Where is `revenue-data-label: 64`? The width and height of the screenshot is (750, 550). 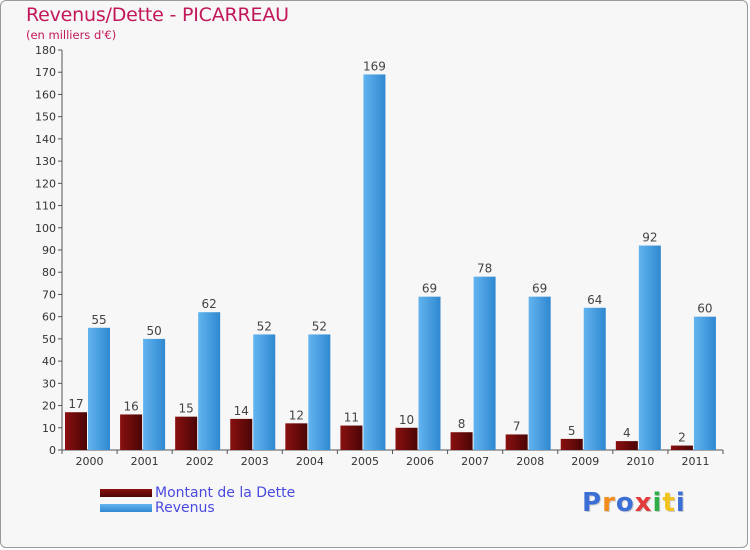
revenue-data-label: 64 is located at coordinates (594, 300).